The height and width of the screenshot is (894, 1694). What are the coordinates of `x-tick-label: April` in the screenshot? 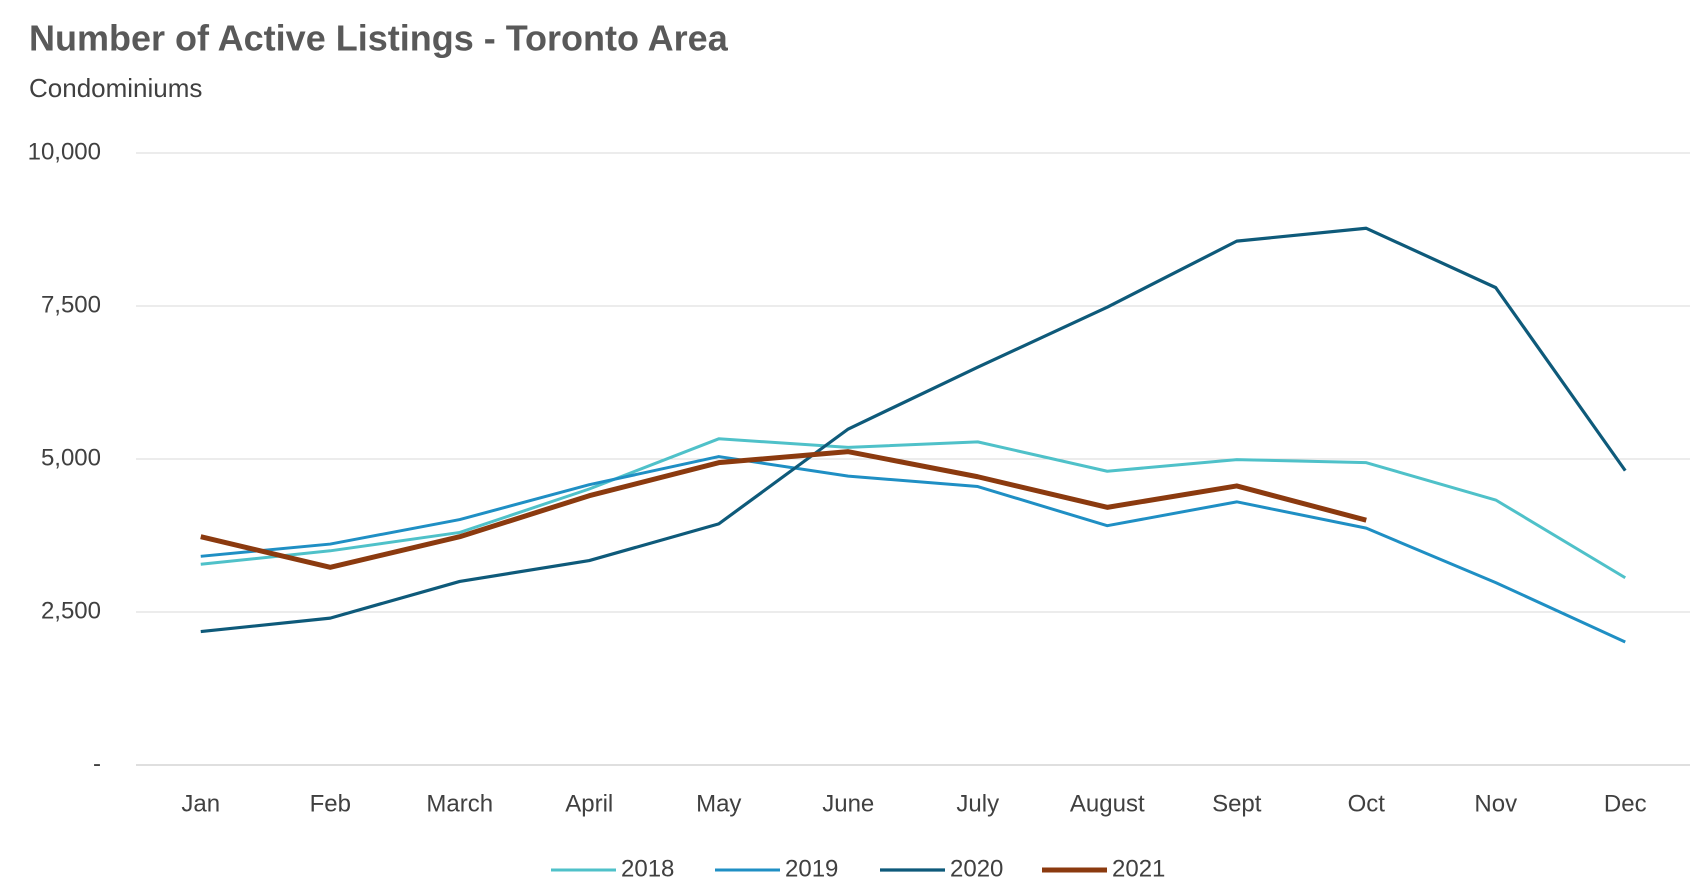 It's located at (589, 803).